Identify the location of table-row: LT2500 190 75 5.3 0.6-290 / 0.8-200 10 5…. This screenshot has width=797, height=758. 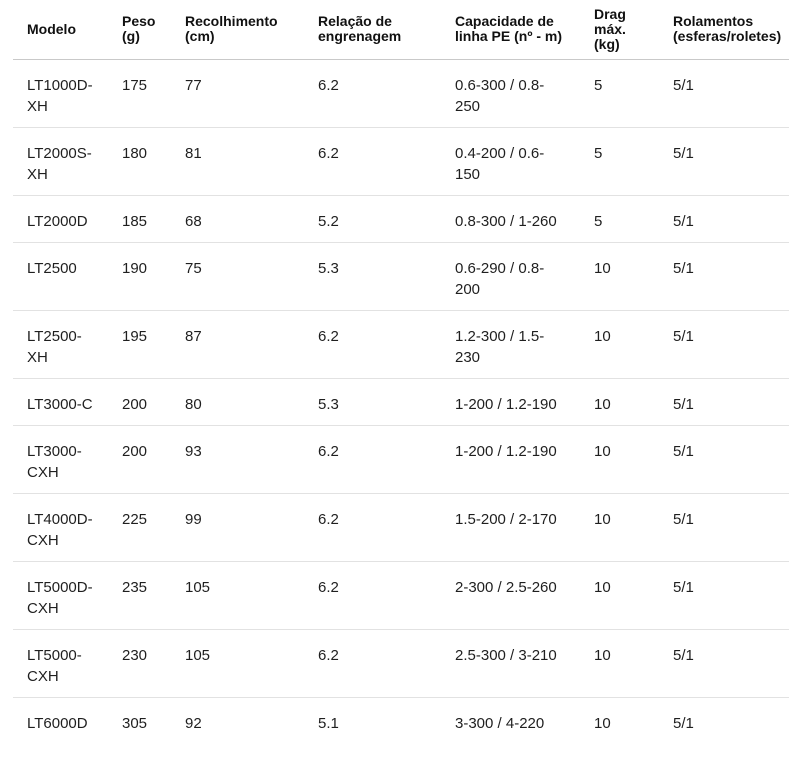
(401, 276).